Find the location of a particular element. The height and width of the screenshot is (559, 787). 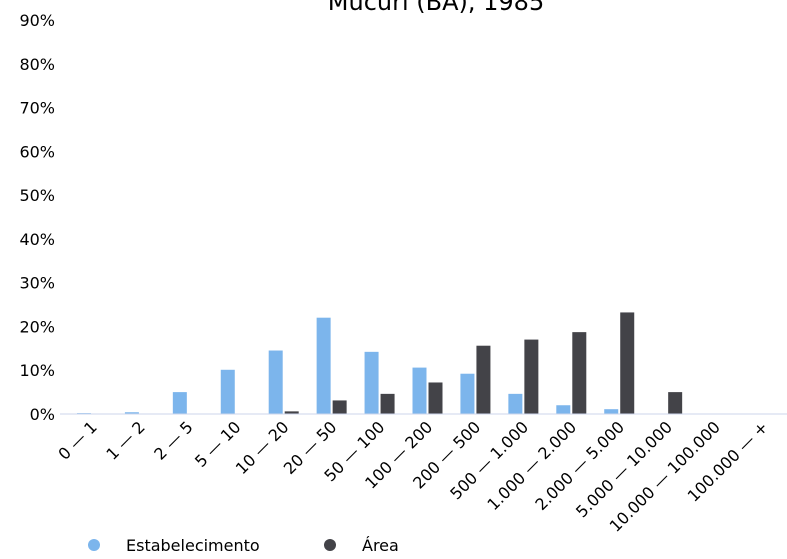

y-tick-label: 10% is located at coordinates (37, 370).